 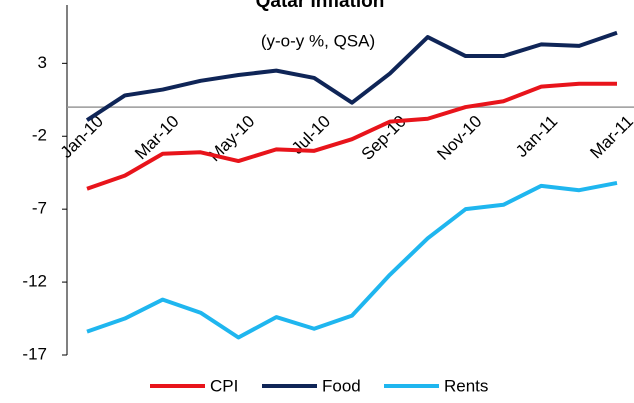 What do you see at coordinates (341, 385) in the screenshot?
I see `legend-label: Food` at bounding box center [341, 385].